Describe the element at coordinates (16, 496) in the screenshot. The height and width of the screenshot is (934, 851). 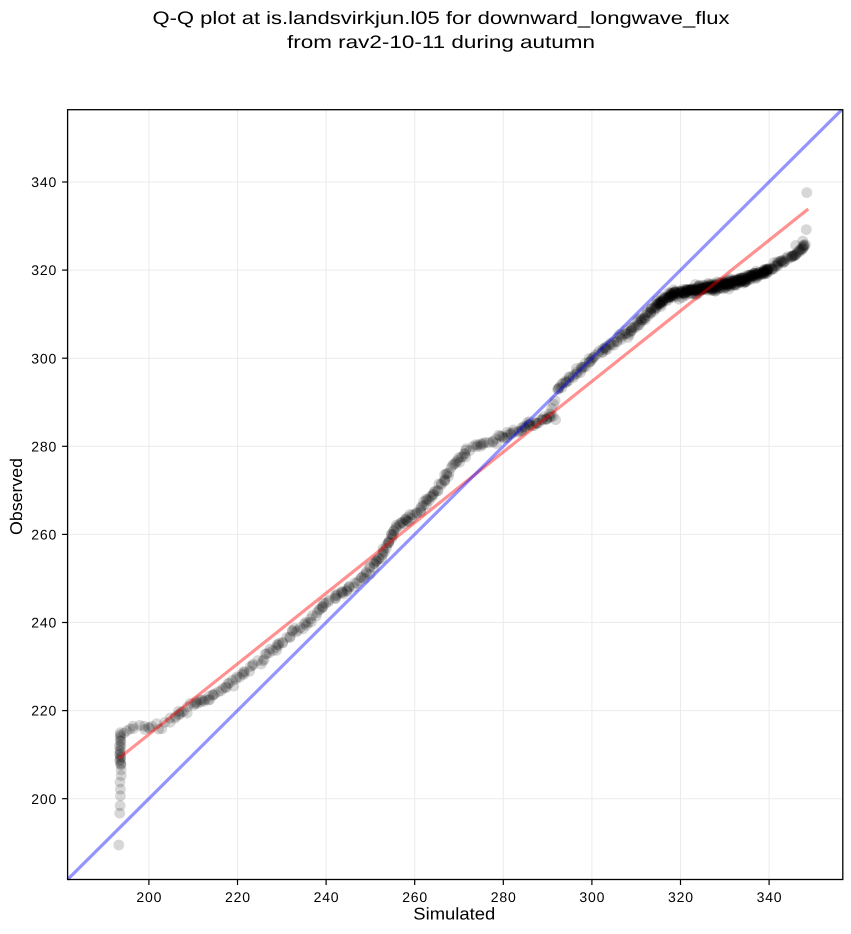
I see `svg-text: Observed` at that location.